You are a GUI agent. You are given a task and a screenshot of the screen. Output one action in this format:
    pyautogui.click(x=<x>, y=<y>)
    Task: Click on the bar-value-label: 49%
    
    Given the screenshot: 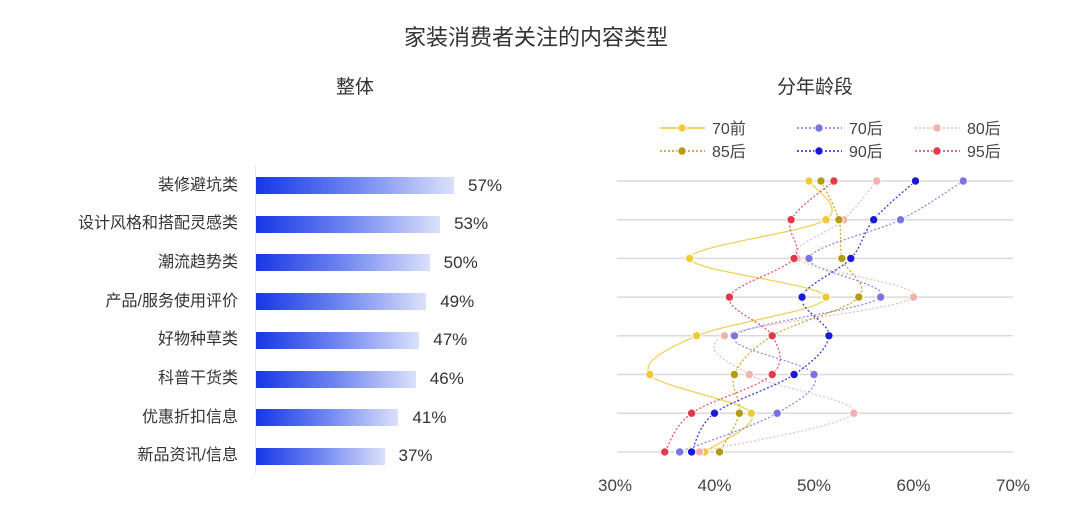 What is the action you would take?
    pyautogui.click(x=457, y=301)
    